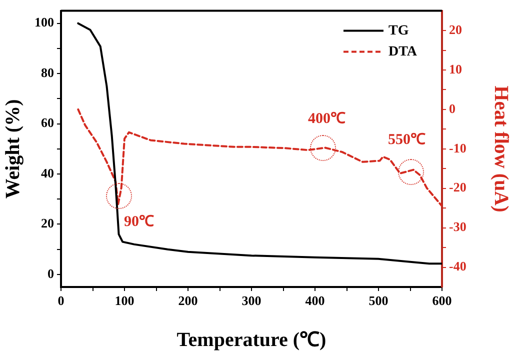 The height and width of the screenshot is (355, 514). I want to click on y2-tick-label: -20, so click(457, 187).